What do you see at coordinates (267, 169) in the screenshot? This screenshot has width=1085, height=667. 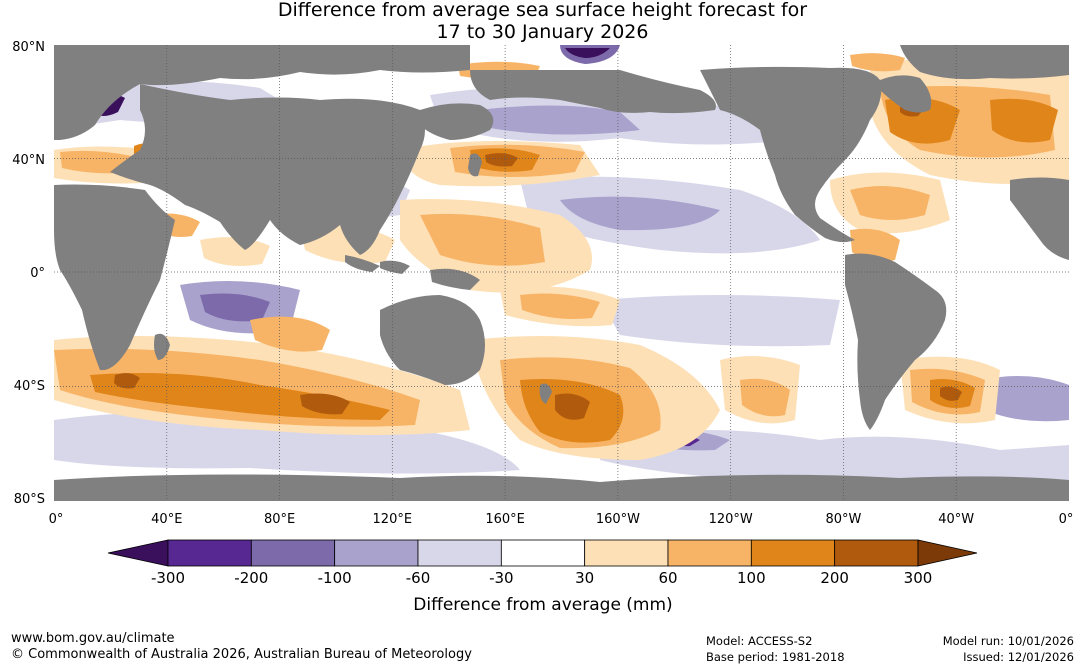 I see `asia` at bounding box center [267, 169].